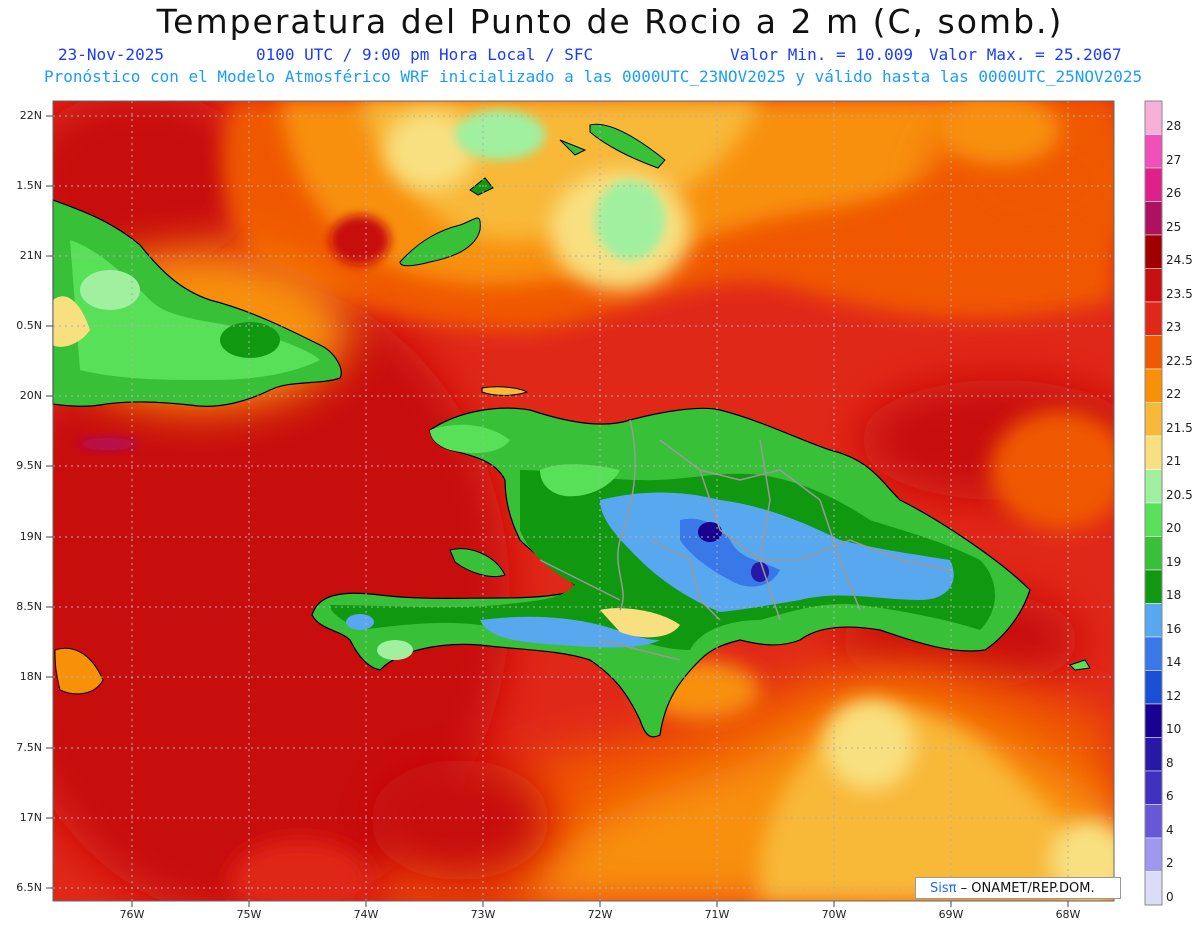 This screenshot has height=927, width=1200. Describe the element at coordinates (951, 914) in the screenshot. I see `lon-label: 69W` at that location.